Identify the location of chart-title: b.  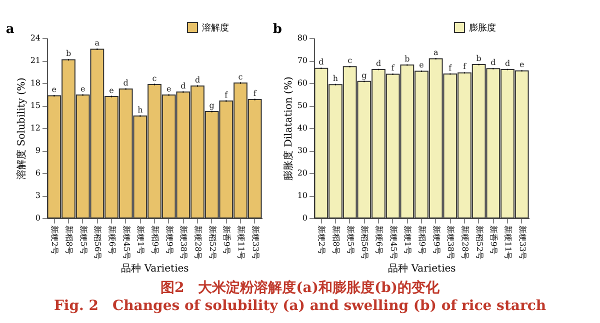
(277, 29).